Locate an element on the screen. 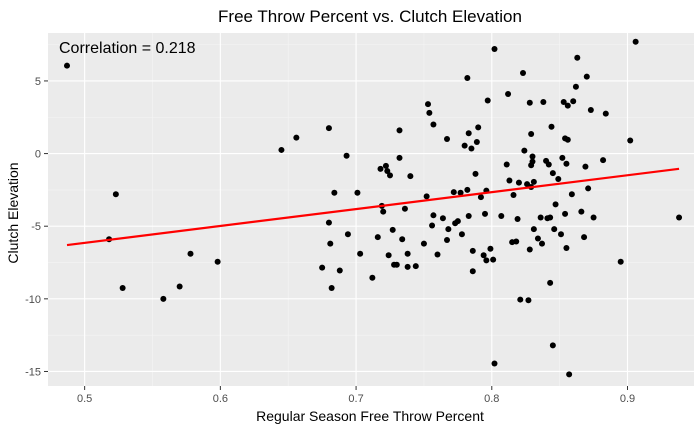 This screenshot has width=700, height=432. x-tick-label: 0.7 is located at coordinates (355, 399).